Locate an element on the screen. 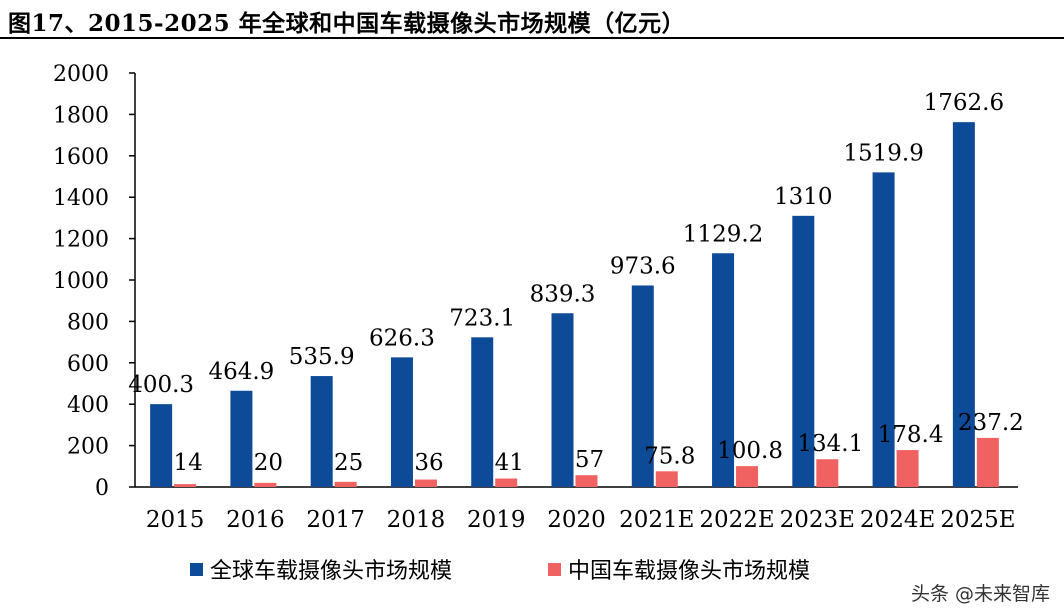 The image size is (1064, 612). y-tick-label: 800 is located at coordinates (88, 322).